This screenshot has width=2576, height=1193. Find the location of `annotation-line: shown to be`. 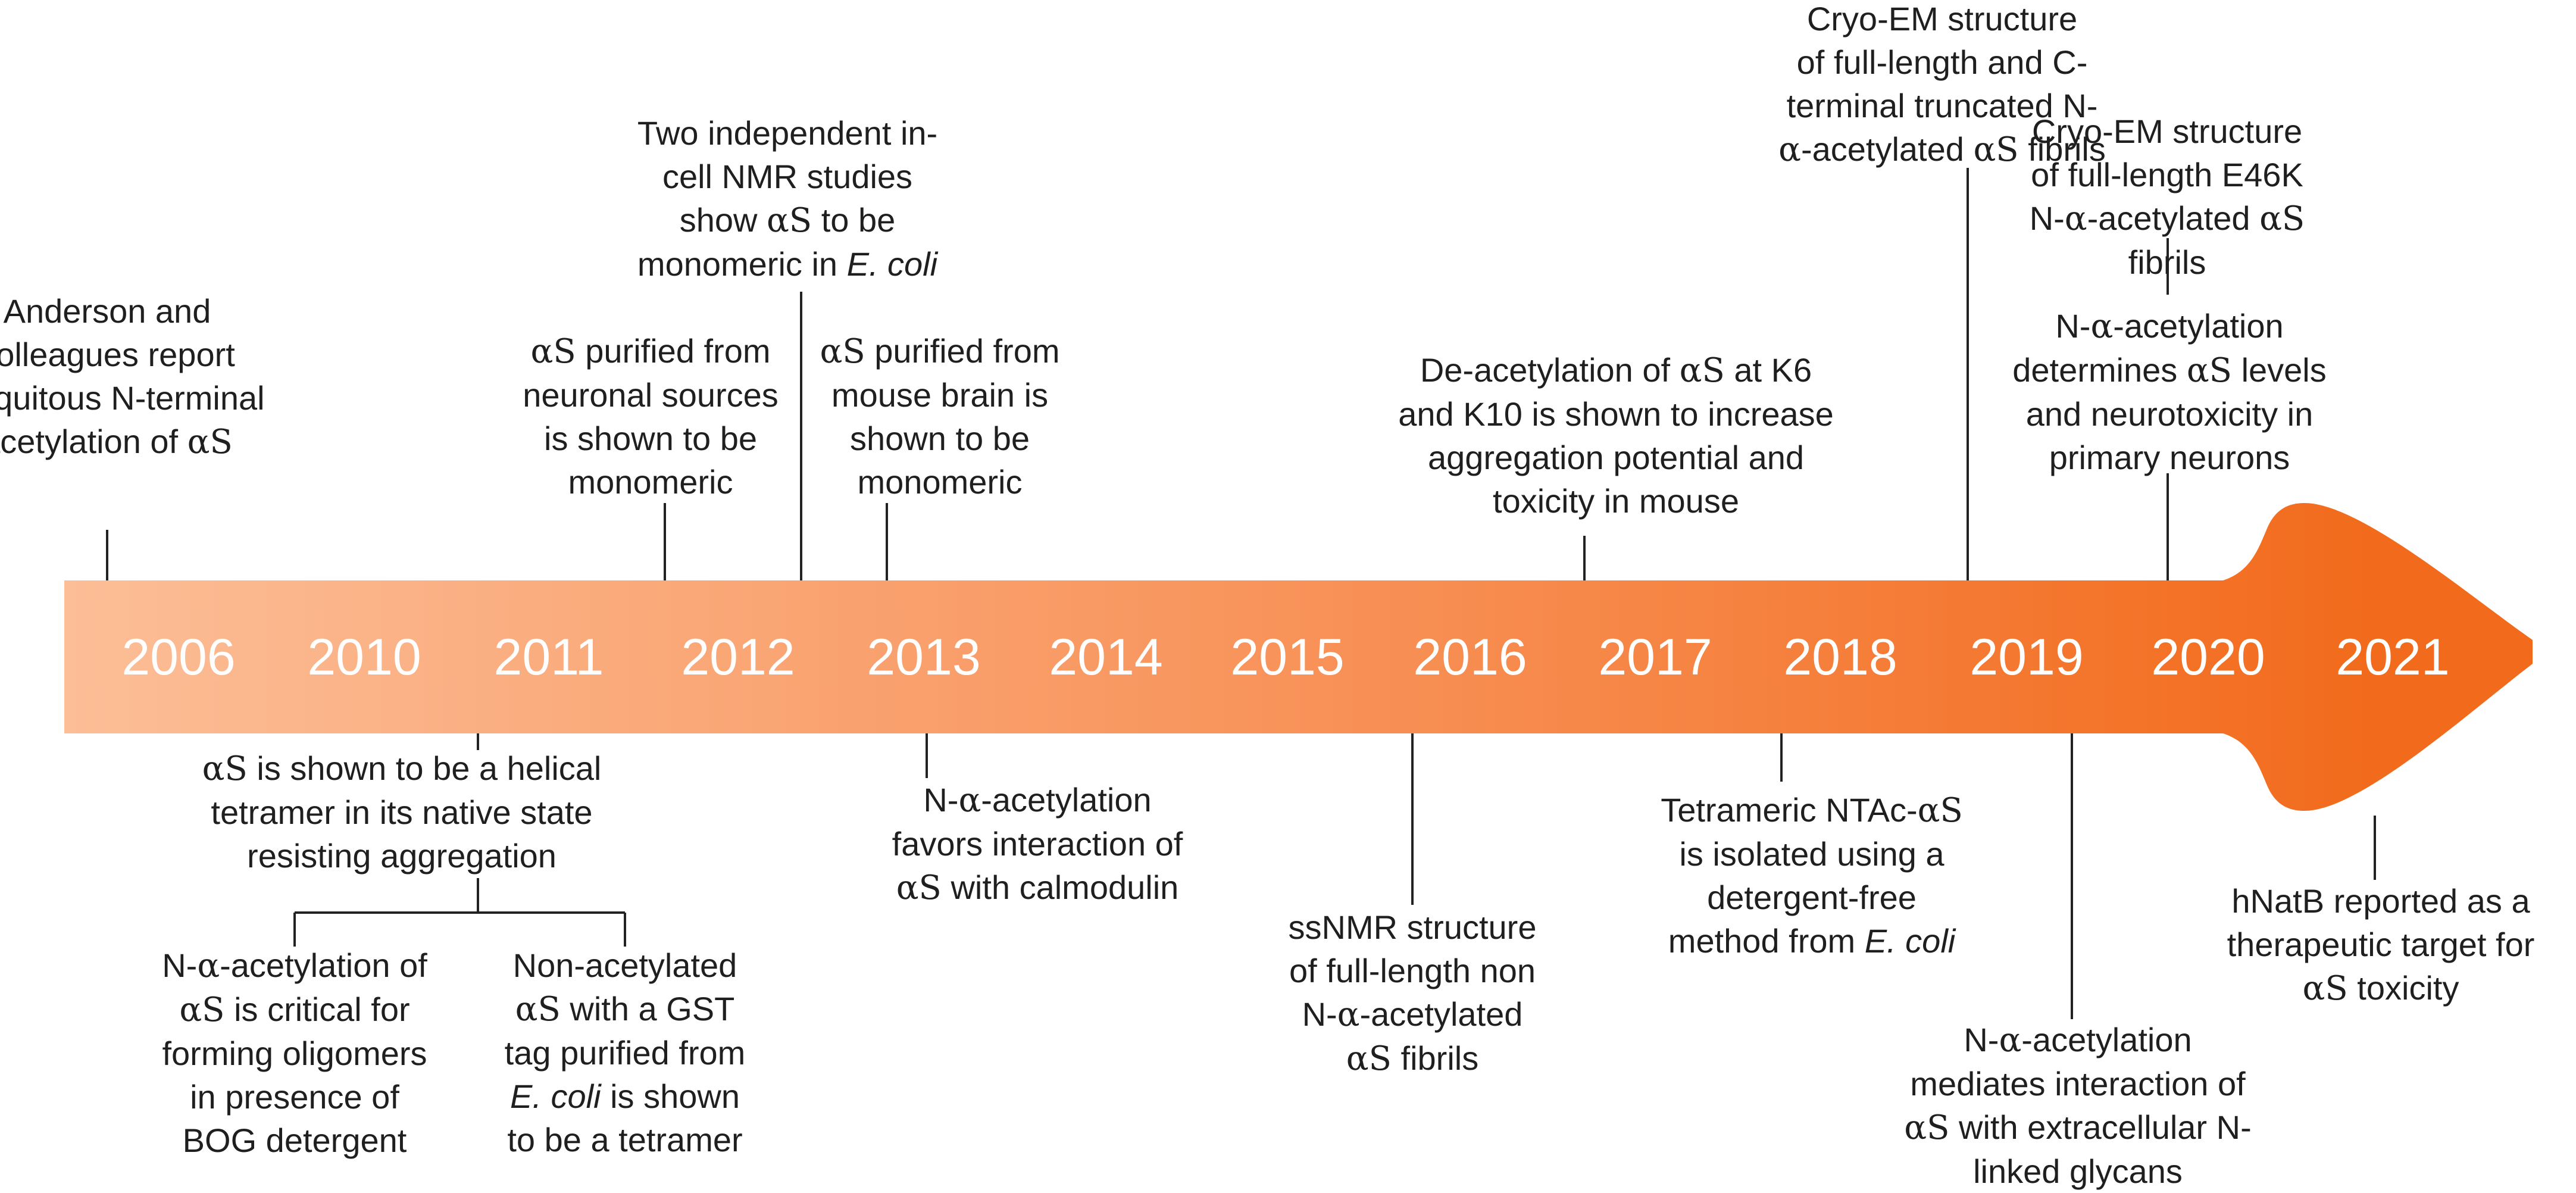

annotation-line: shown to be is located at coordinates (940, 439).